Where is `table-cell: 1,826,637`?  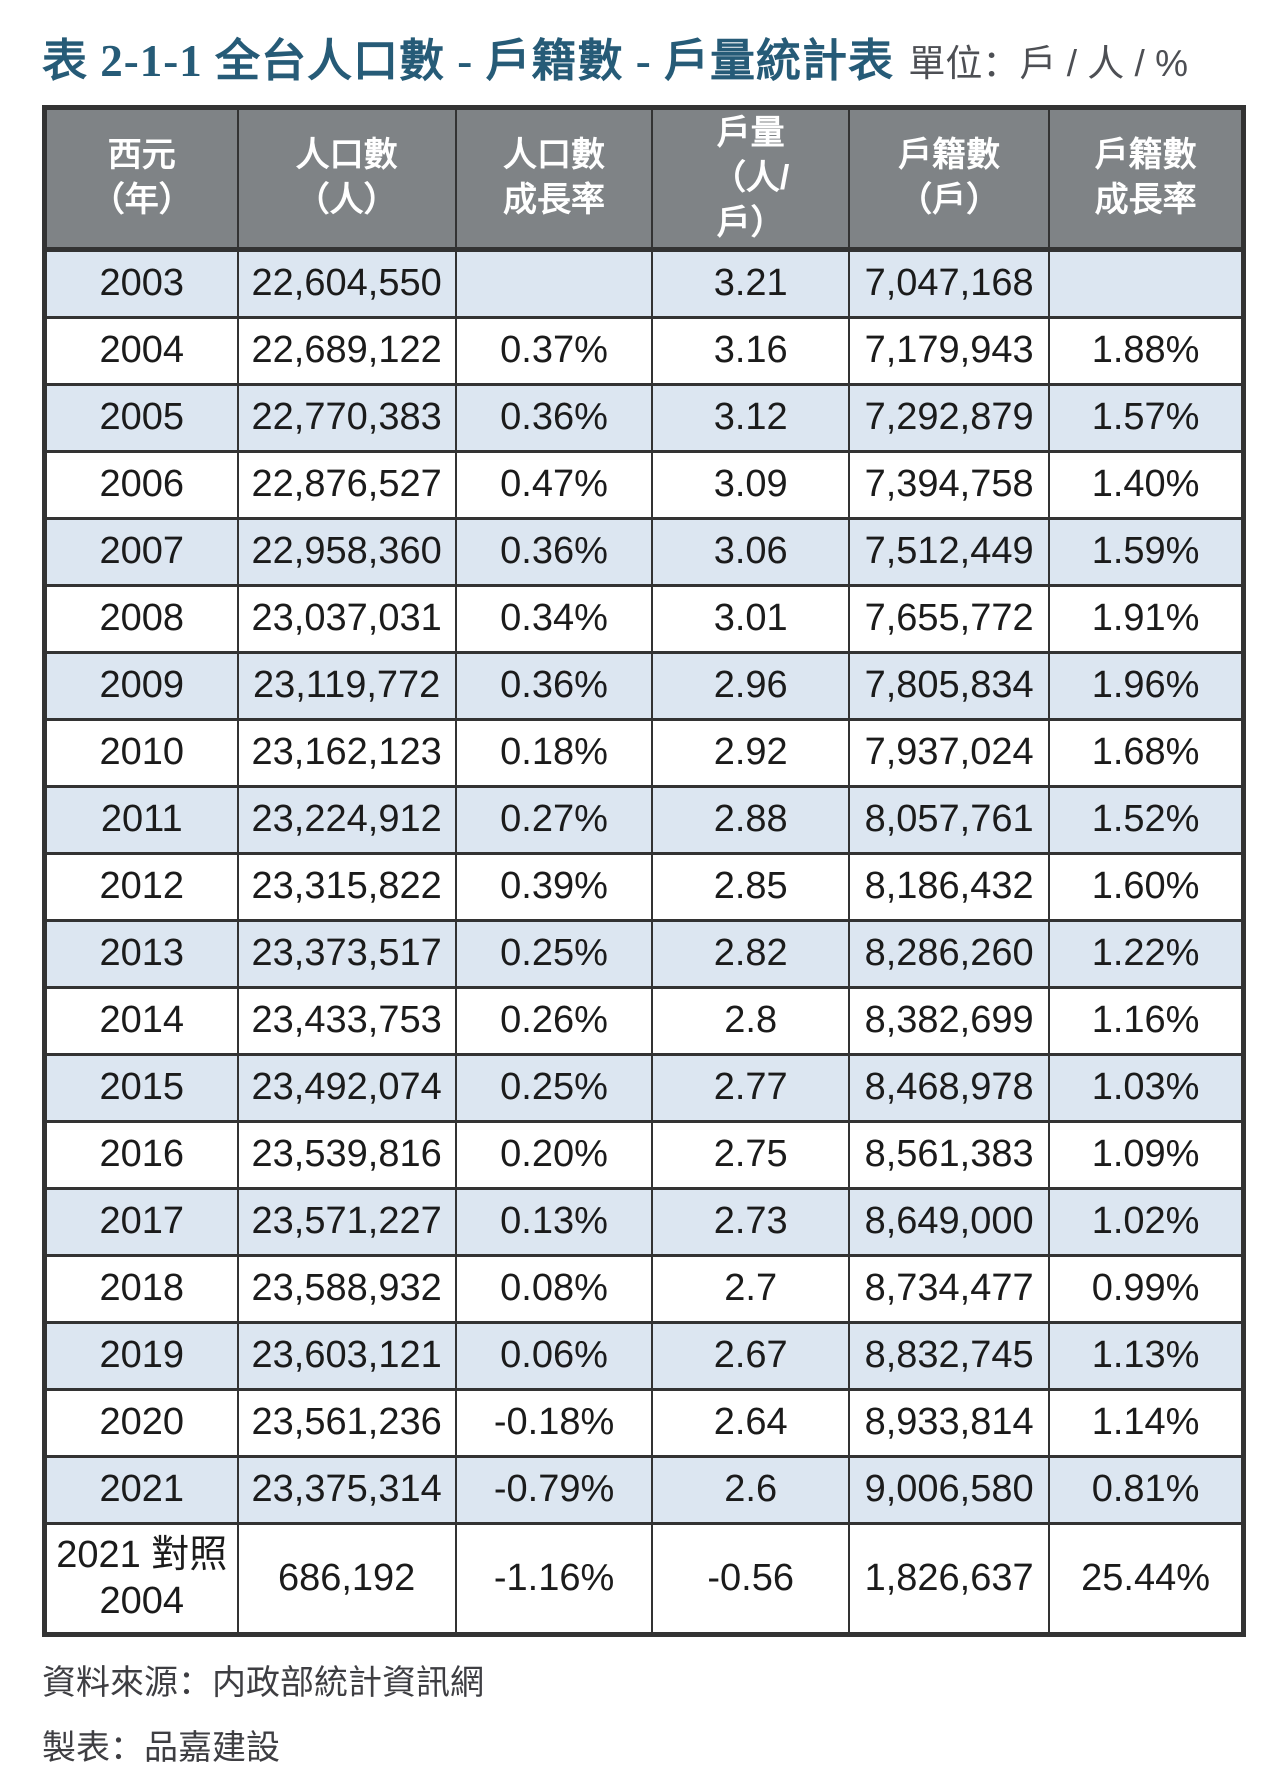 table-cell: 1,826,637 is located at coordinates (949, 1578).